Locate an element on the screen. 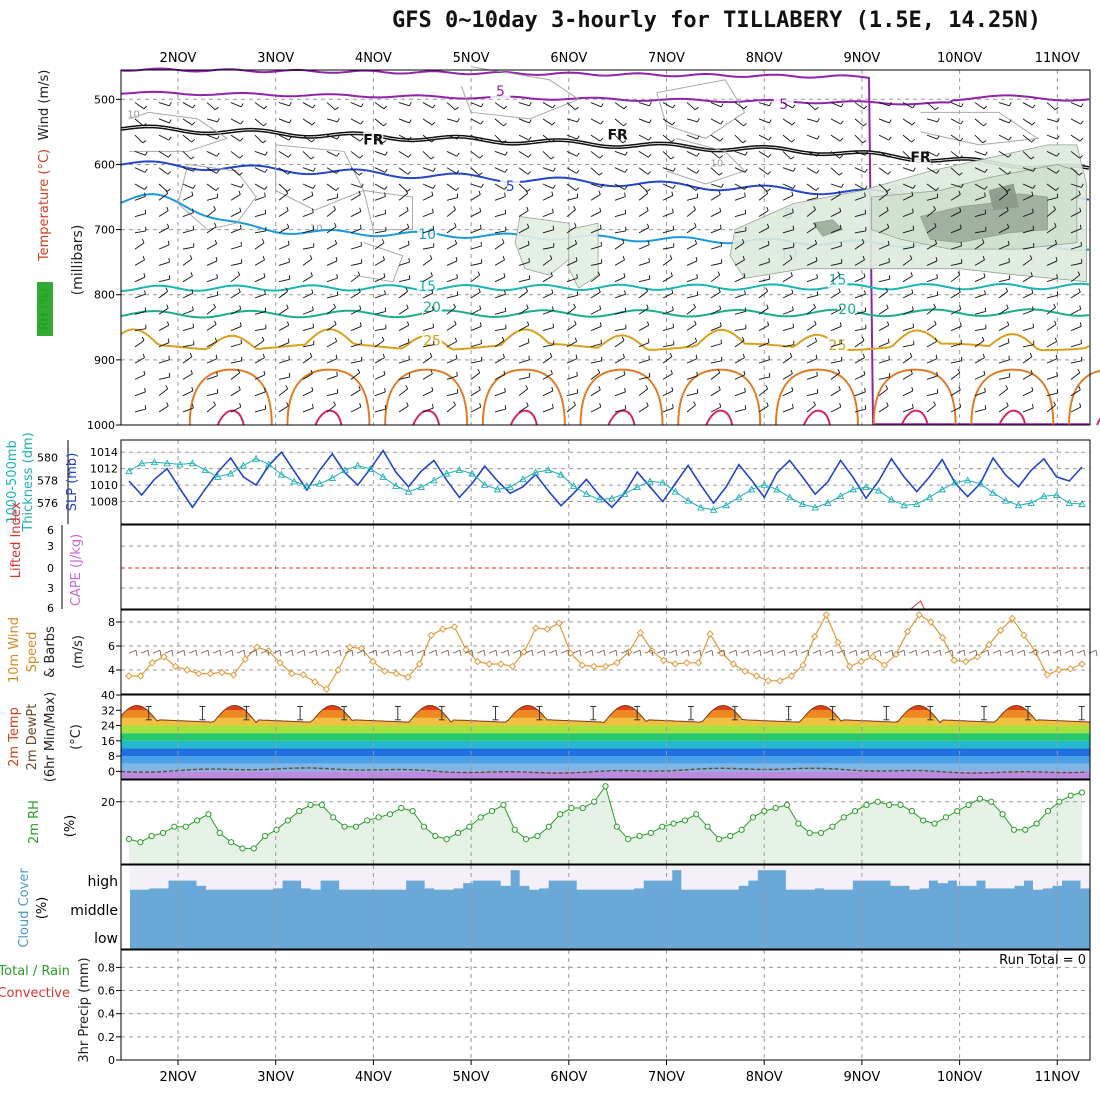 The width and height of the screenshot is (1100, 1100). x-tick-label-bottom: 10NOV is located at coordinates (959, 1077).